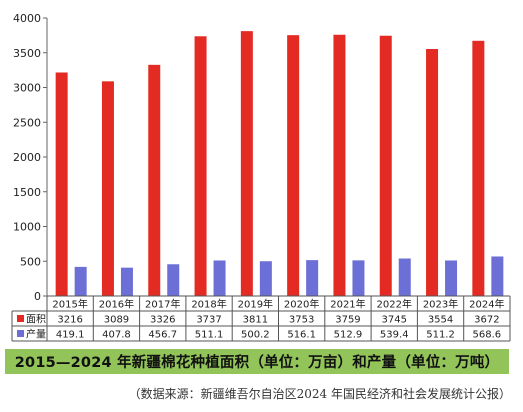  I want to click on data-value-label: 539.4, so click(394, 335).